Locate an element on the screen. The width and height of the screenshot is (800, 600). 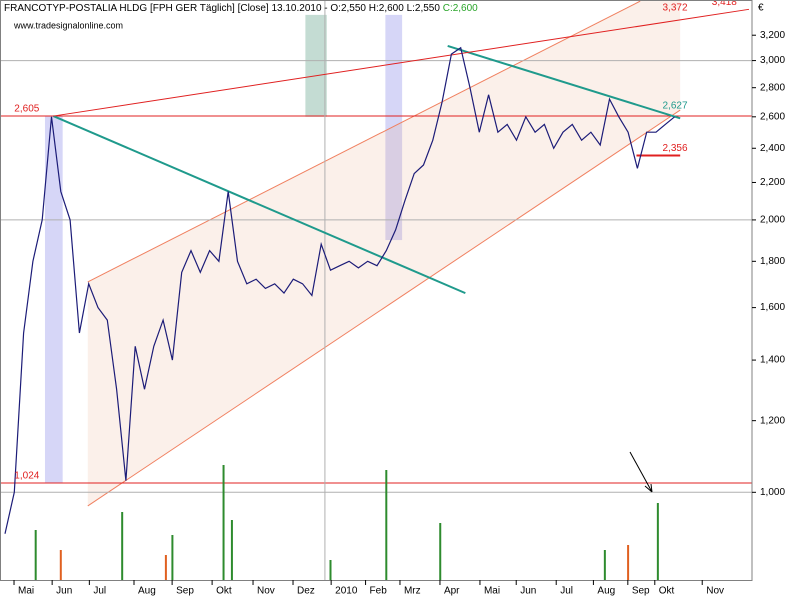
y-tick-label: 2,400 is located at coordinates (772, 148).